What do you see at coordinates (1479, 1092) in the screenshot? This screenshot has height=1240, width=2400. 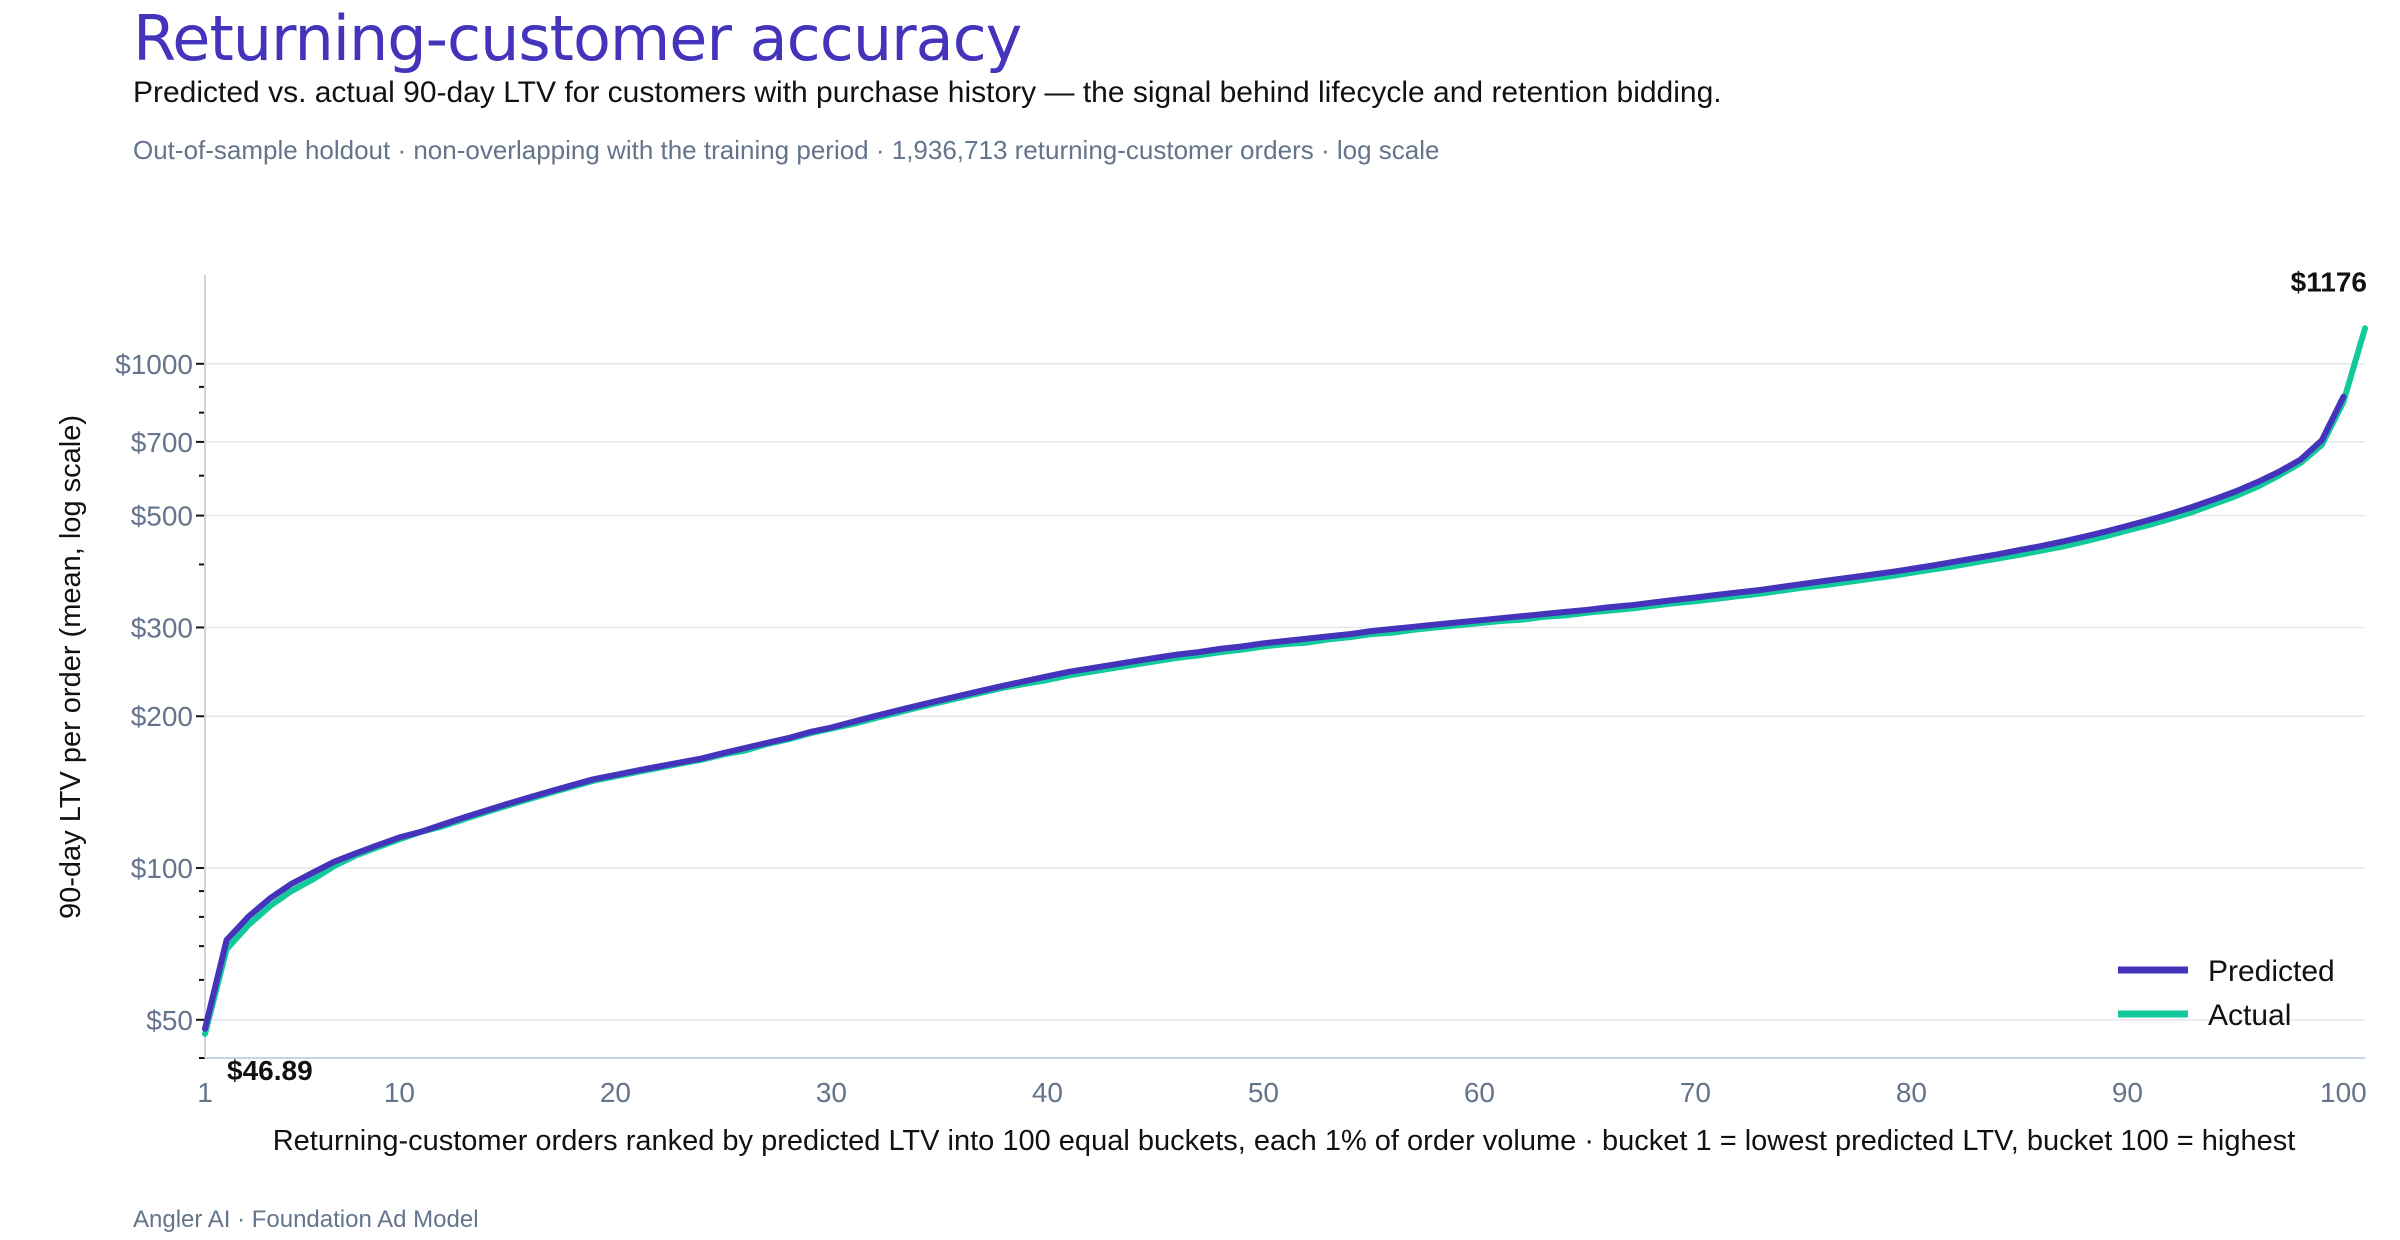 I see `x-tick-label: 60` at bounding box center [1479, 1092].